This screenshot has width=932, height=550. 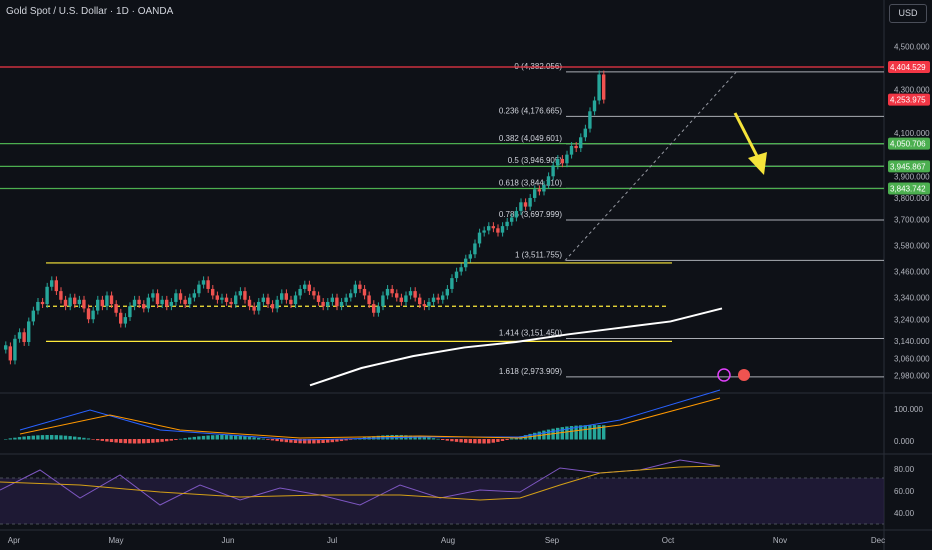 What do you see at coordinates (912, 319) in the screenshot?
I see `price-axis-tick: 3,240.000` at bounding box center [912, 319].